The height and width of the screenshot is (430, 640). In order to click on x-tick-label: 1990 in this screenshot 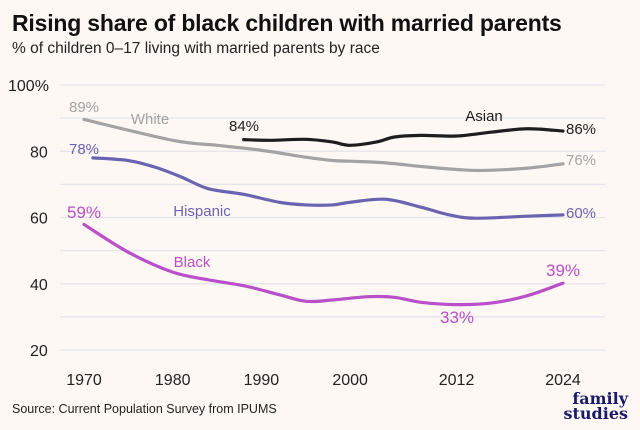, I will do `click(262, 380)`.